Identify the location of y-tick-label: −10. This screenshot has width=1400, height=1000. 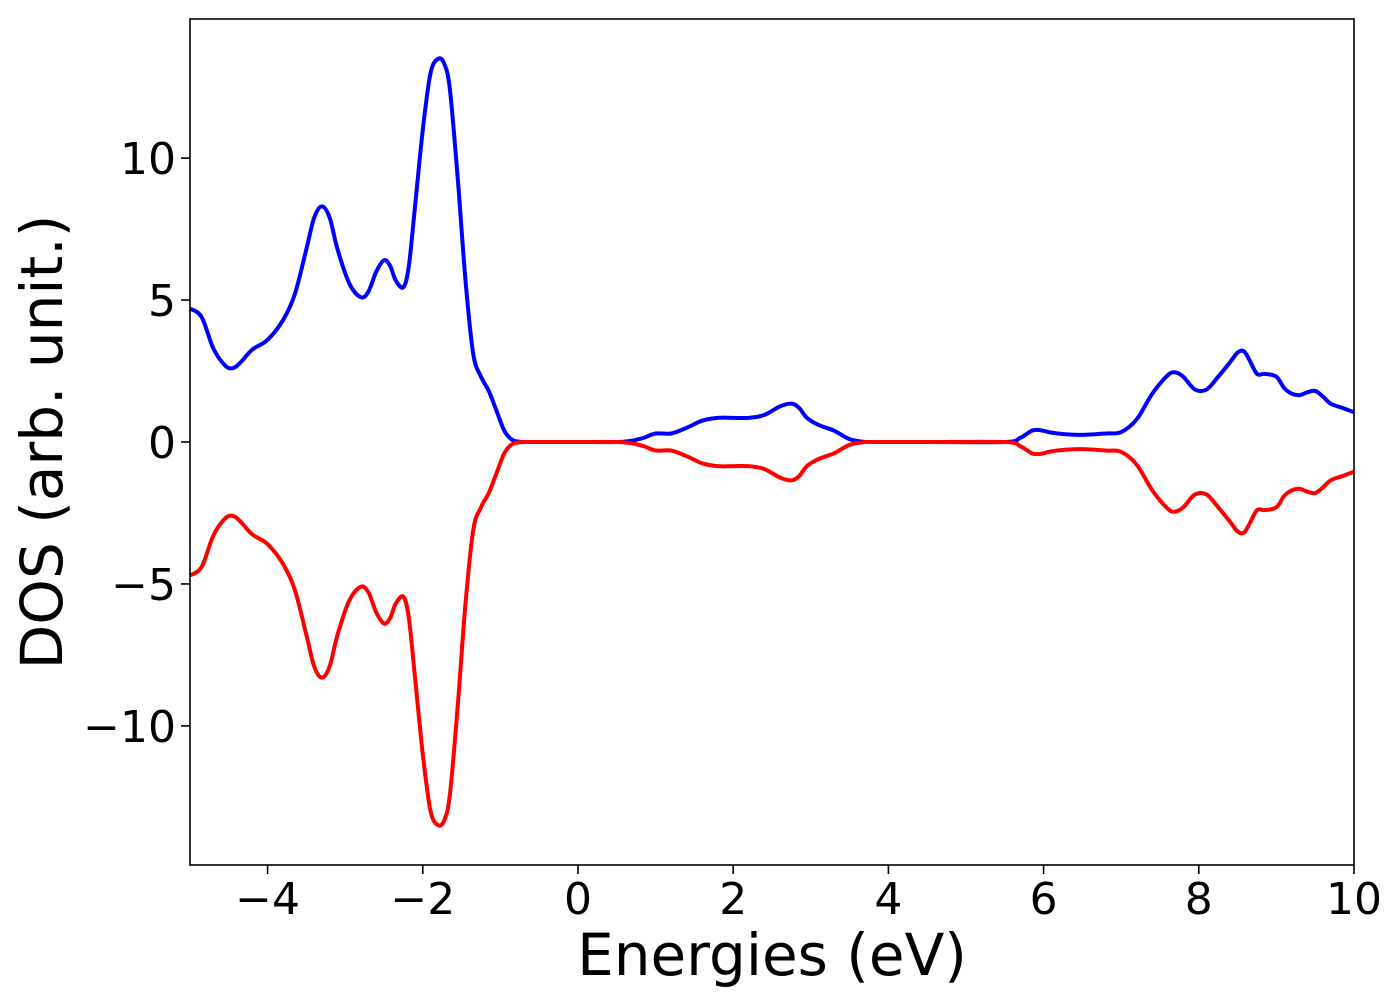
(129, 727).